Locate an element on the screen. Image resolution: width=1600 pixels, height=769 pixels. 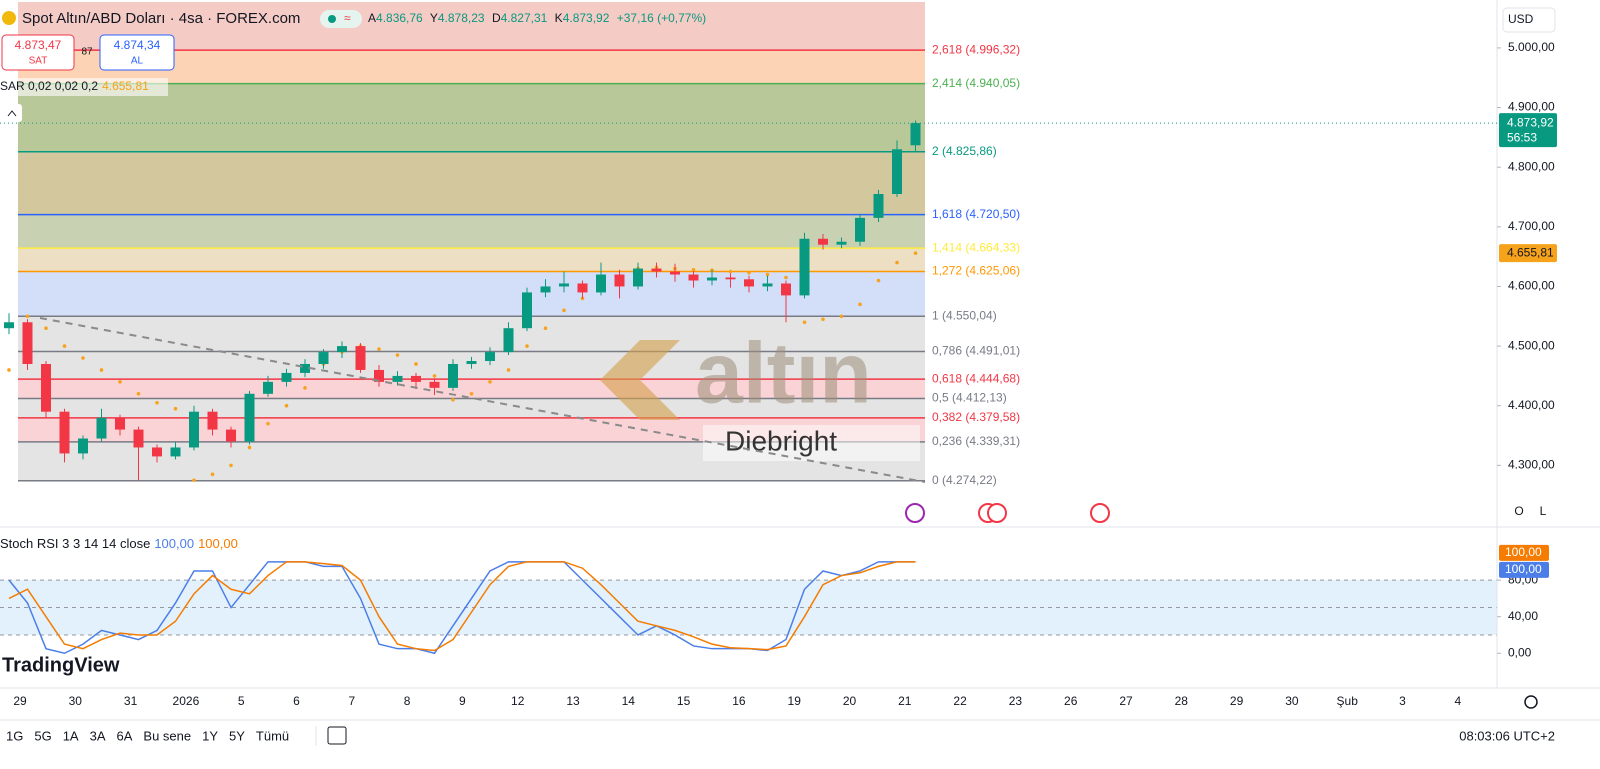
scale-button-label: L is located at coordinates (1543, 511).